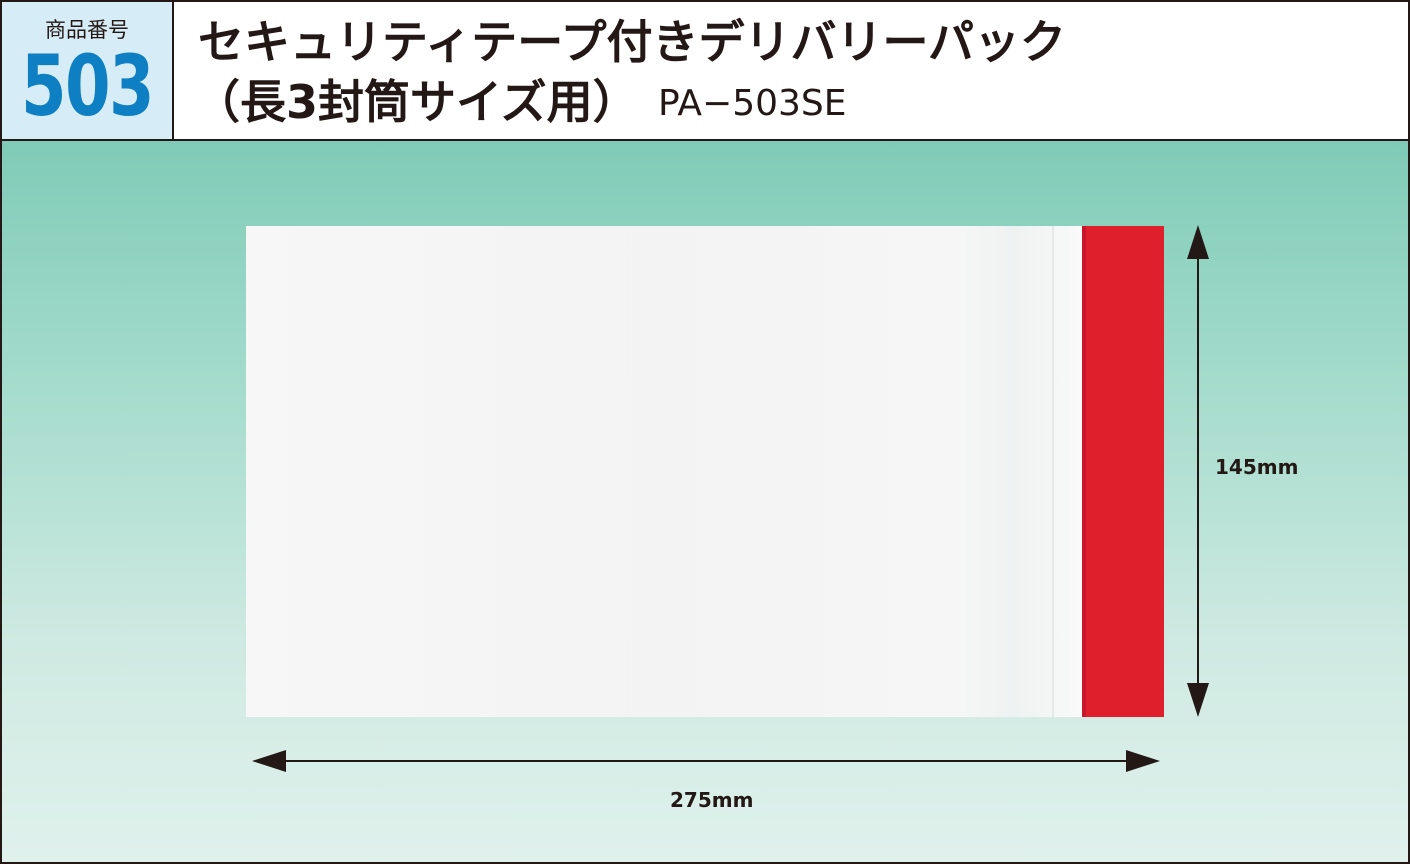 The image size is (1410, 864). What do you see at coordinates (269, 761) in the screenshot?
I see `arrow-left-icon` at bounding box center [269, 761].